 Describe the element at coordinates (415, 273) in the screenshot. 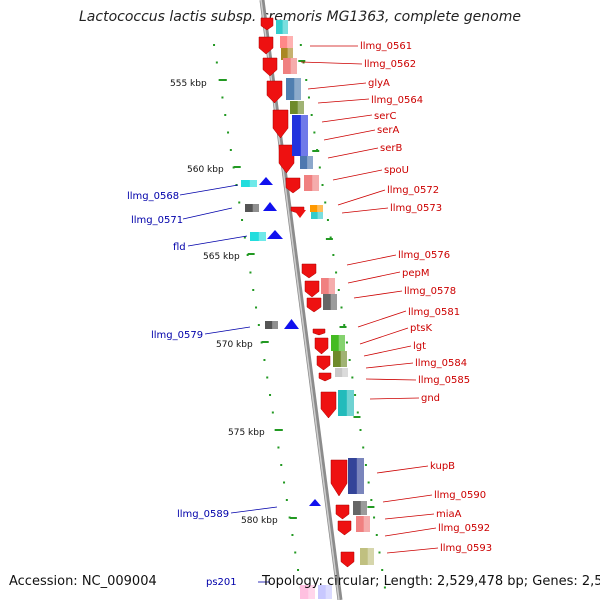

I see `gene-label: pepM` at that location.